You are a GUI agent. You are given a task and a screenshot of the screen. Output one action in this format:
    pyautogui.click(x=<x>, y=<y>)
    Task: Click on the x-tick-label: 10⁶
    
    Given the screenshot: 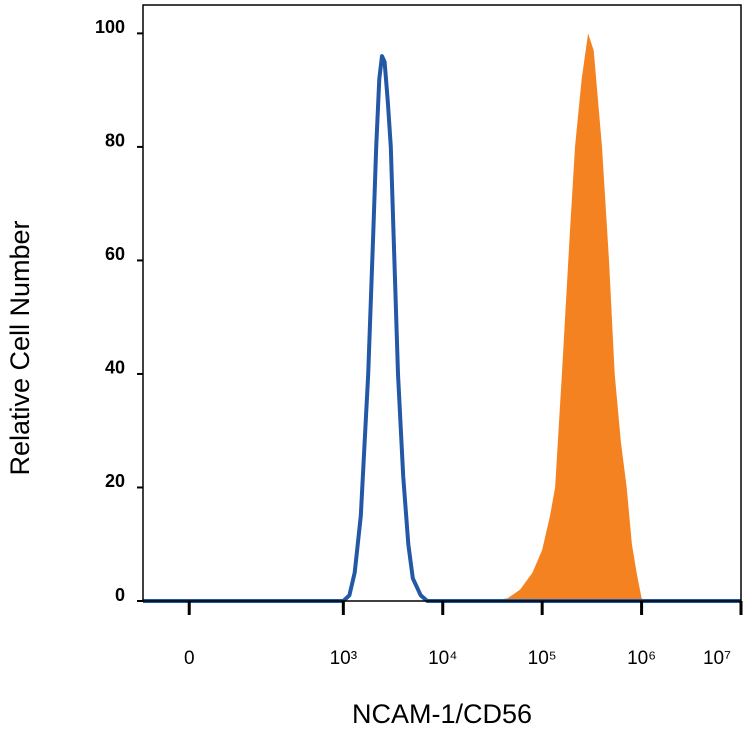 What is the action you would take?
    pyautogui.click(x=641, y=658)
    